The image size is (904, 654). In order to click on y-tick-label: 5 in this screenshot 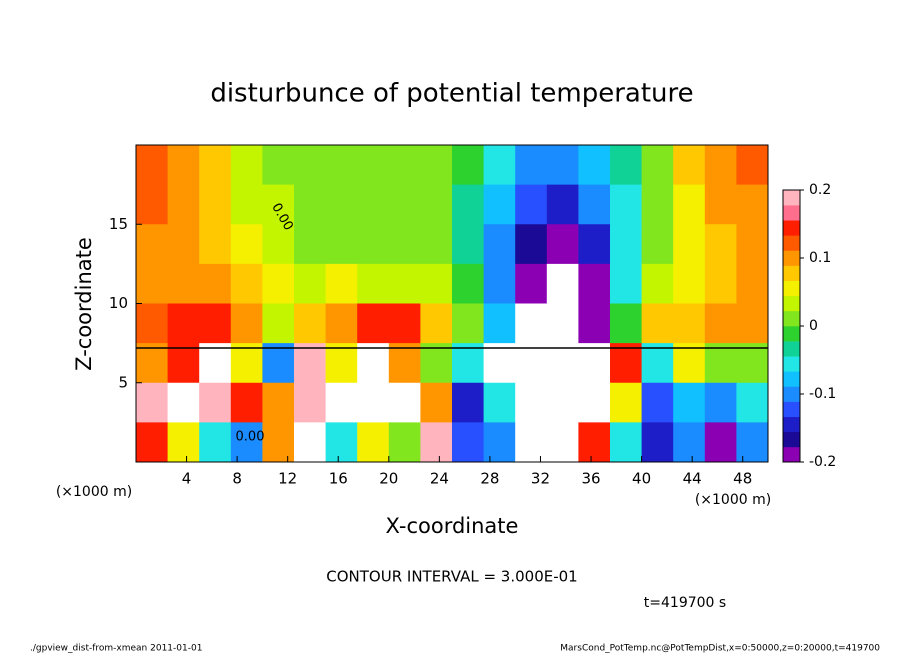, I will do `click(123, 382)`.